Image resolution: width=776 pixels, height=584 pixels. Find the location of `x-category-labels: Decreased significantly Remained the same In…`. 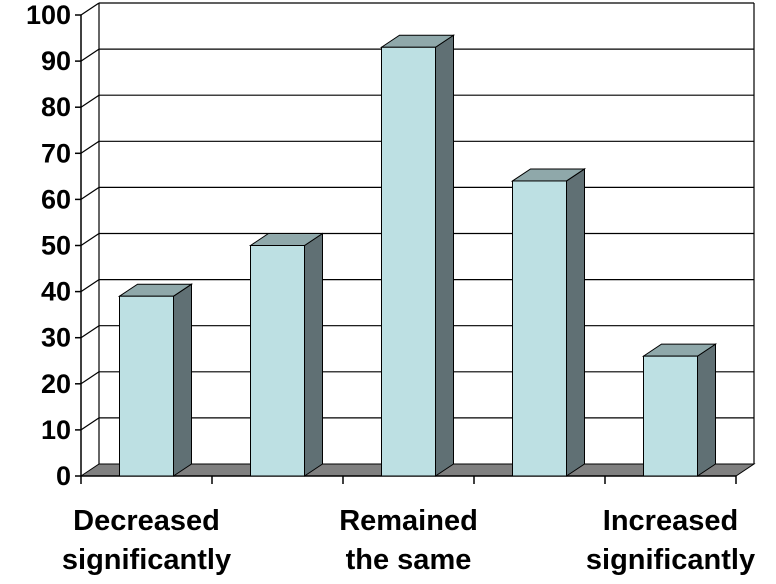

x-category-labels: Decreased significantly Remained the same In… is located at coordinates (408, 540).